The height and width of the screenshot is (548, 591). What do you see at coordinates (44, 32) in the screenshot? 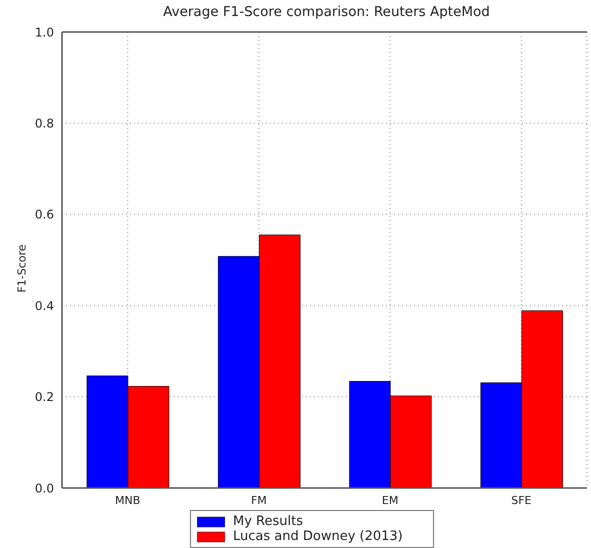
I see `y-tick-label: 1.0` at bounding box center [44, 32].